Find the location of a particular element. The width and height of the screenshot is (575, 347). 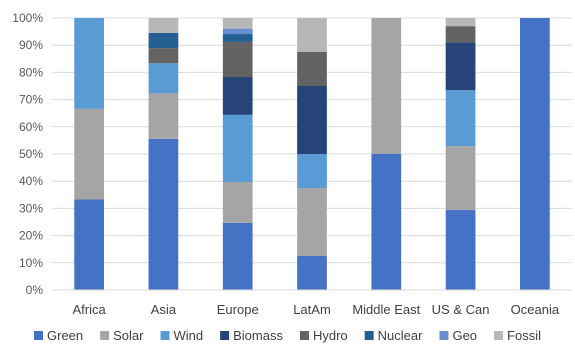

legend-label: Solar is located at coordinates (128, 335).